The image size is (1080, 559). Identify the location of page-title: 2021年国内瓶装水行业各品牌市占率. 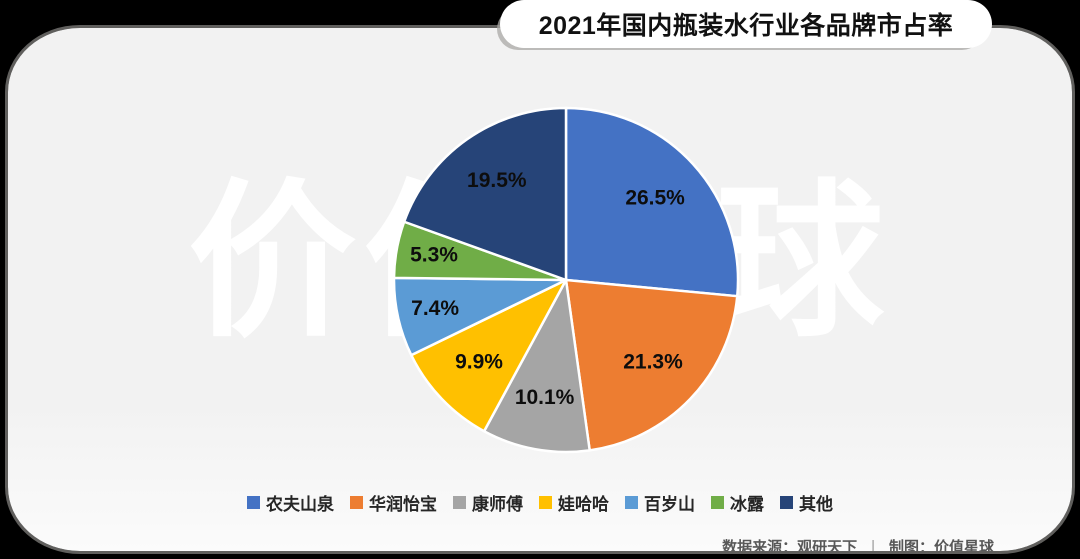
(746, 26).